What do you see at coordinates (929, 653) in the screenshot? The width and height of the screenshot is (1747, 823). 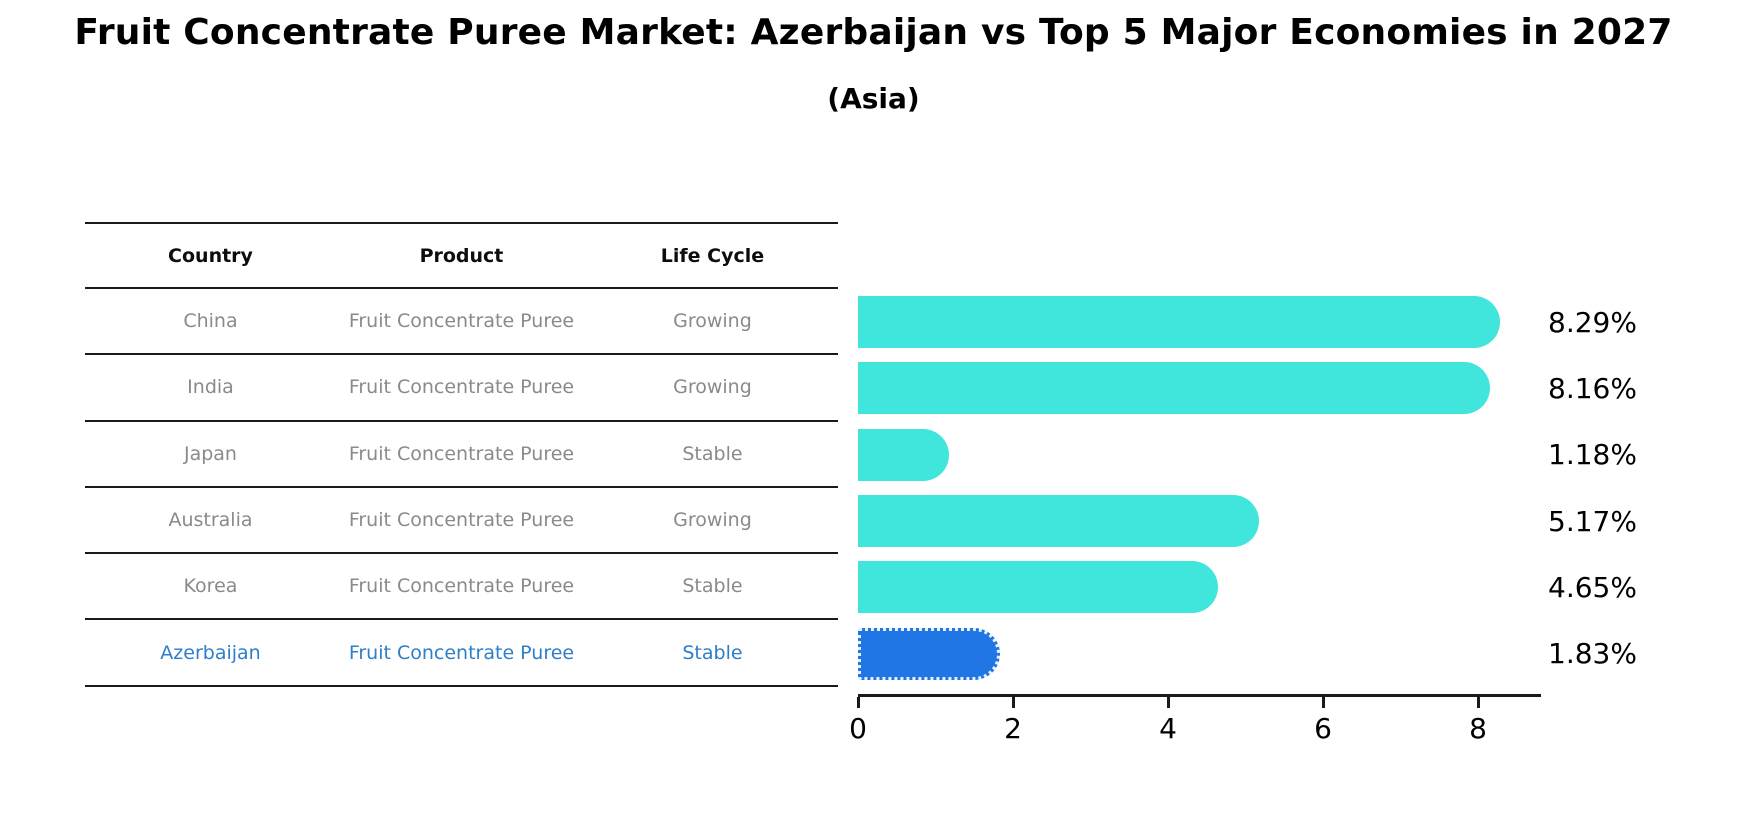 I see `bar-azerbaijan` at bounding box center [929, 653].